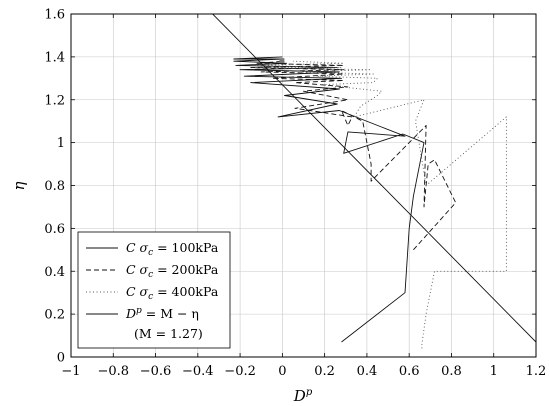 This screenshot has height=406, width=550. What do you see at coordinates (61, 143) in the screenshot?
I see `y-tick-label: 1` at bounding box center [61, 143].